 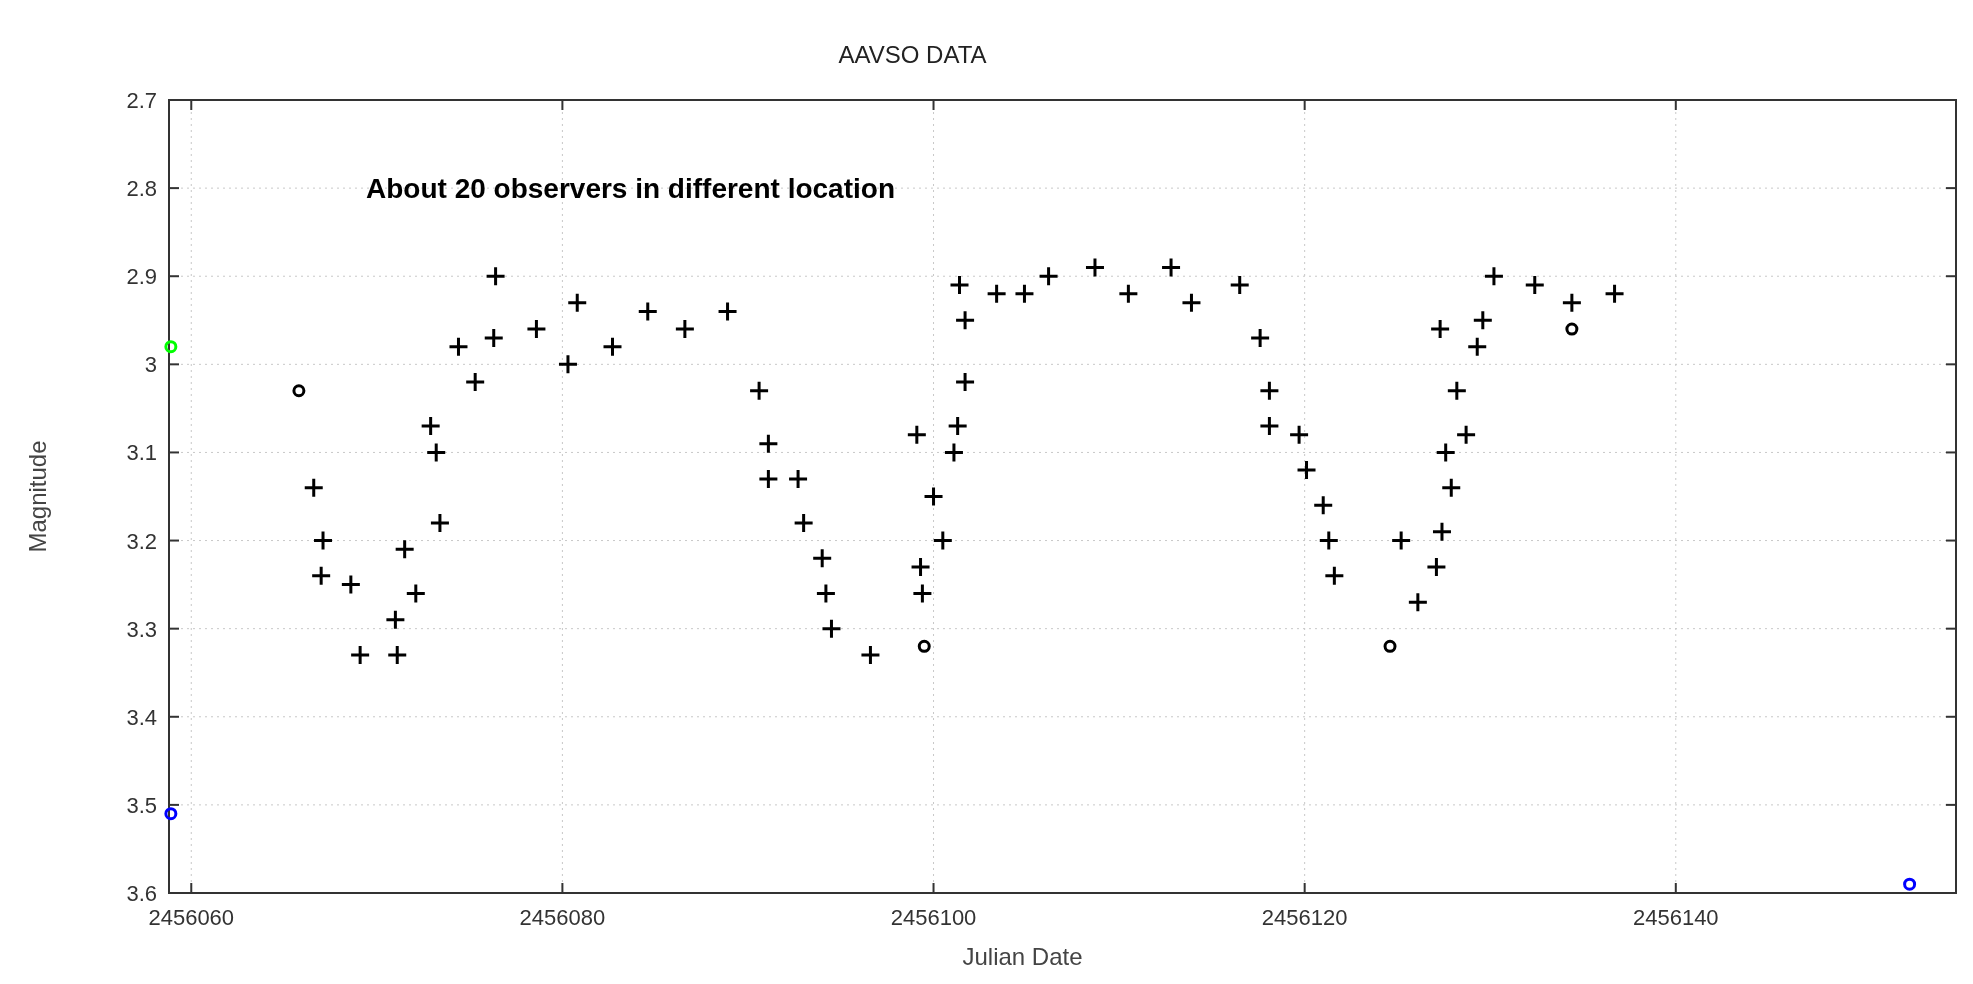 What do you see at coordinates (37, 496) in the screenshot?
I see `y-axis-title: Magnitude` at bounding box center [37, 496].